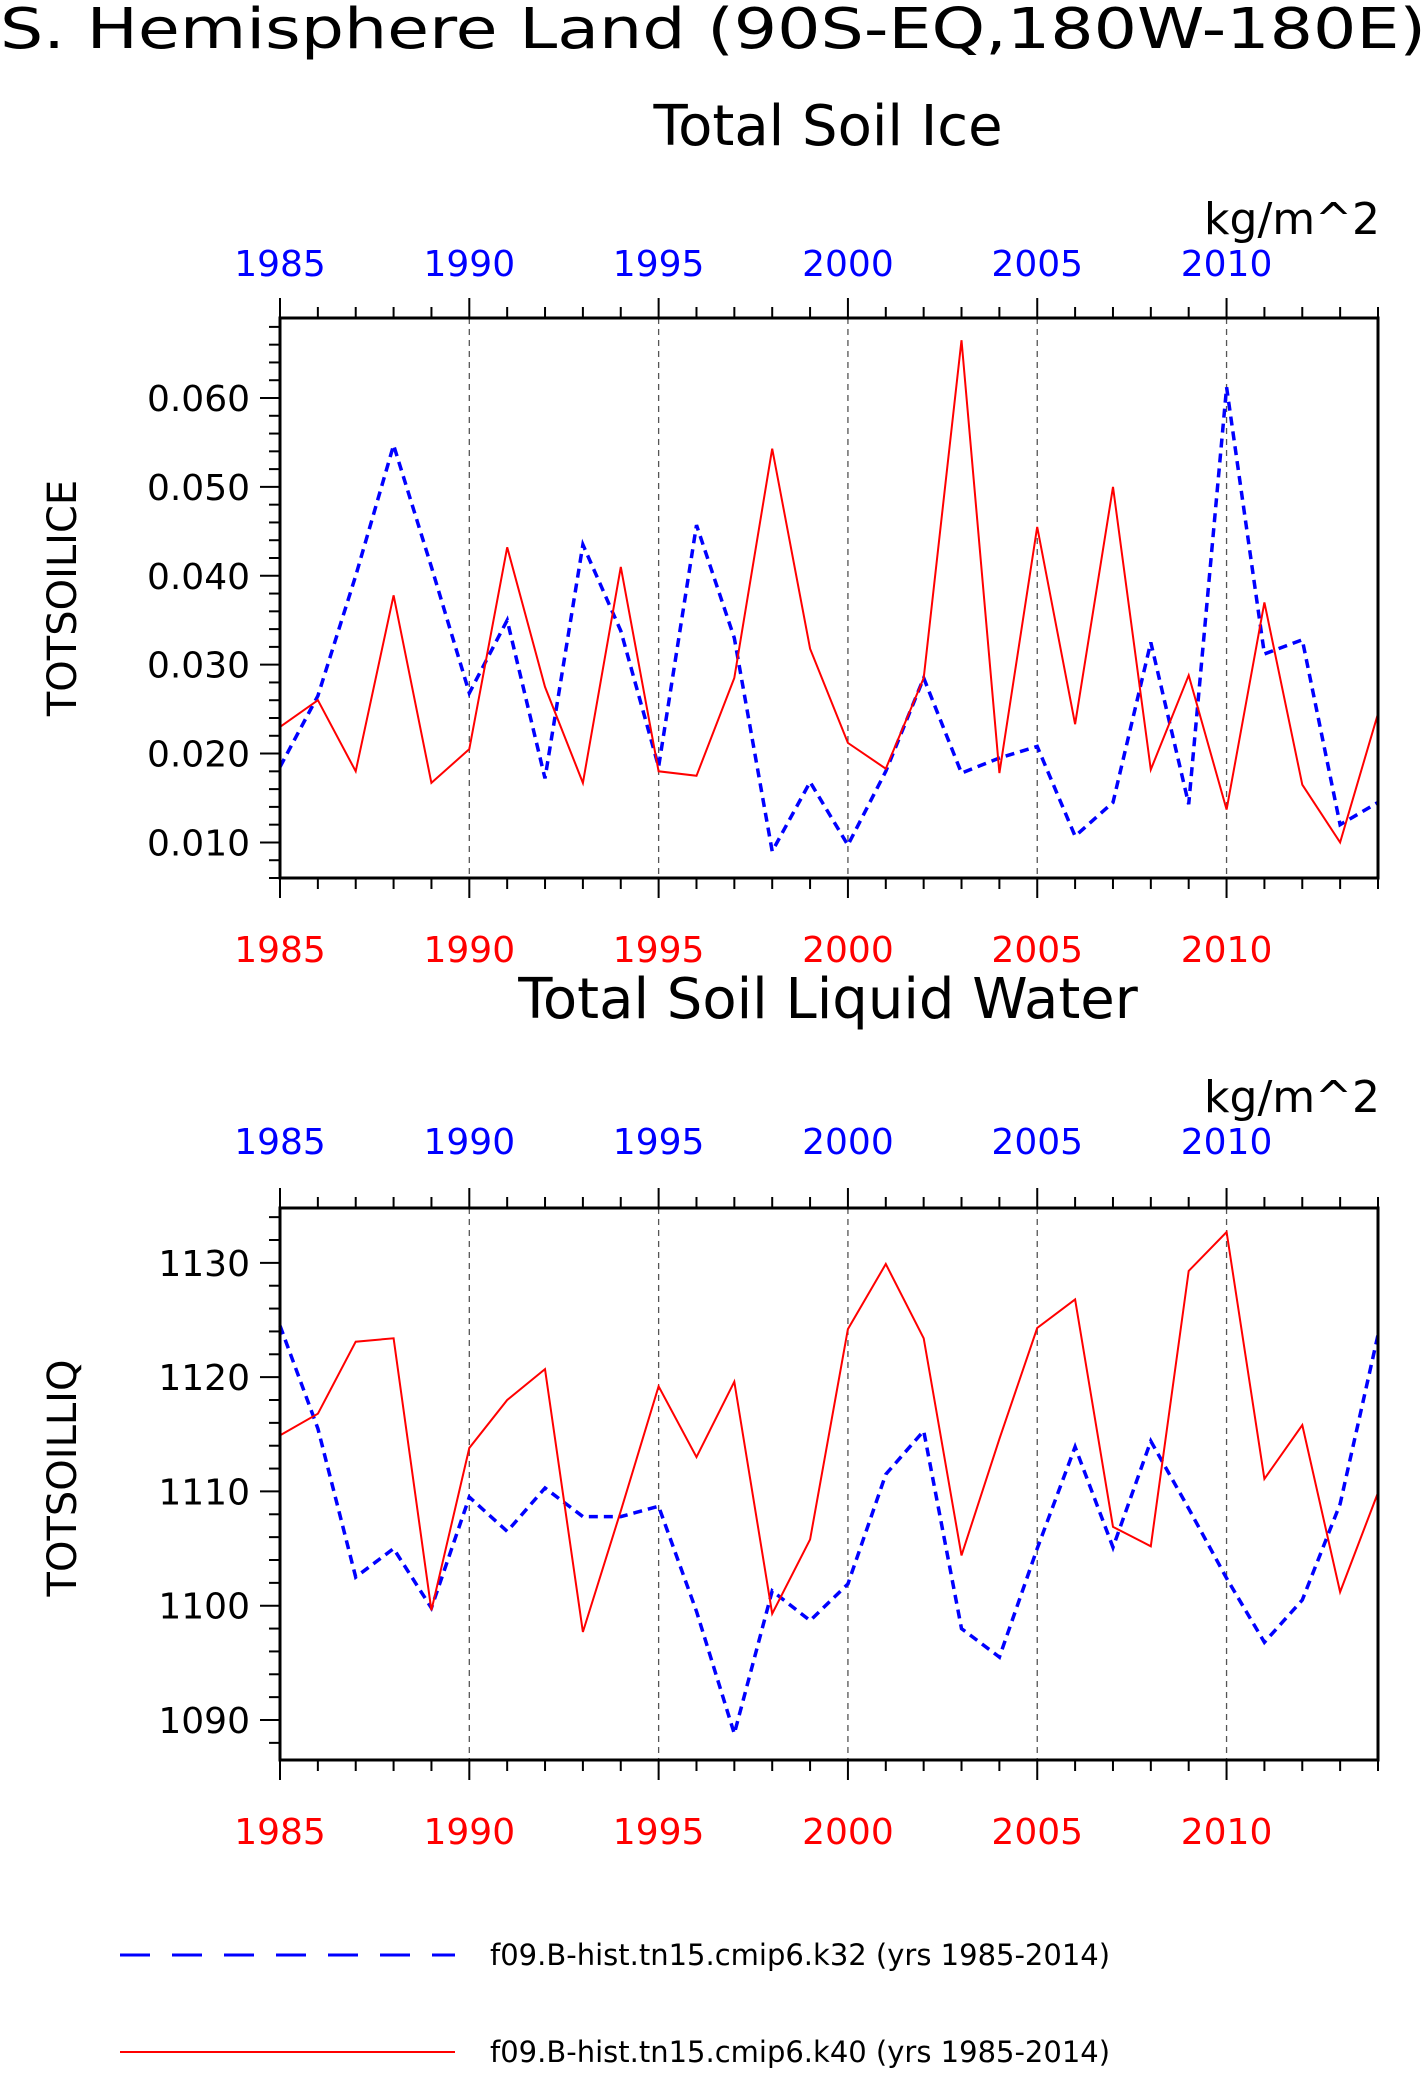 The height and width of the screenshot is (2074, 1426). What do you see at coordinates (198, 488) in the screenshot?
I see `y-tick-label: 0.050` at bounding box center [198, 488].